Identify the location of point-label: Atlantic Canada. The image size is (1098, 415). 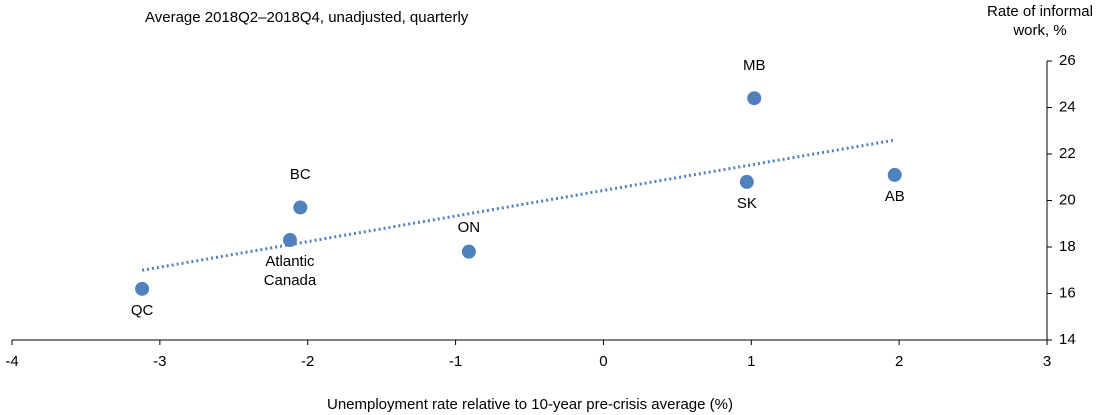
(290, 271).